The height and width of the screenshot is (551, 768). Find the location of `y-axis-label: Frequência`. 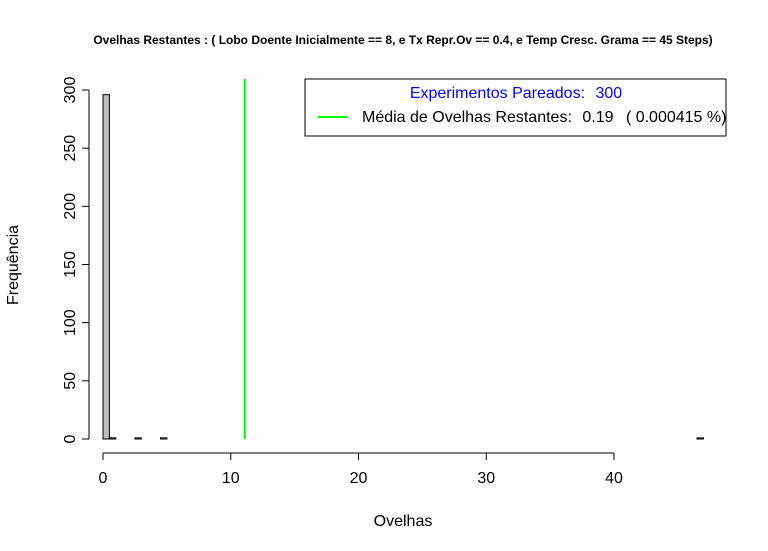

y-axis-label: Frequência is located at coordinates (13, 265).